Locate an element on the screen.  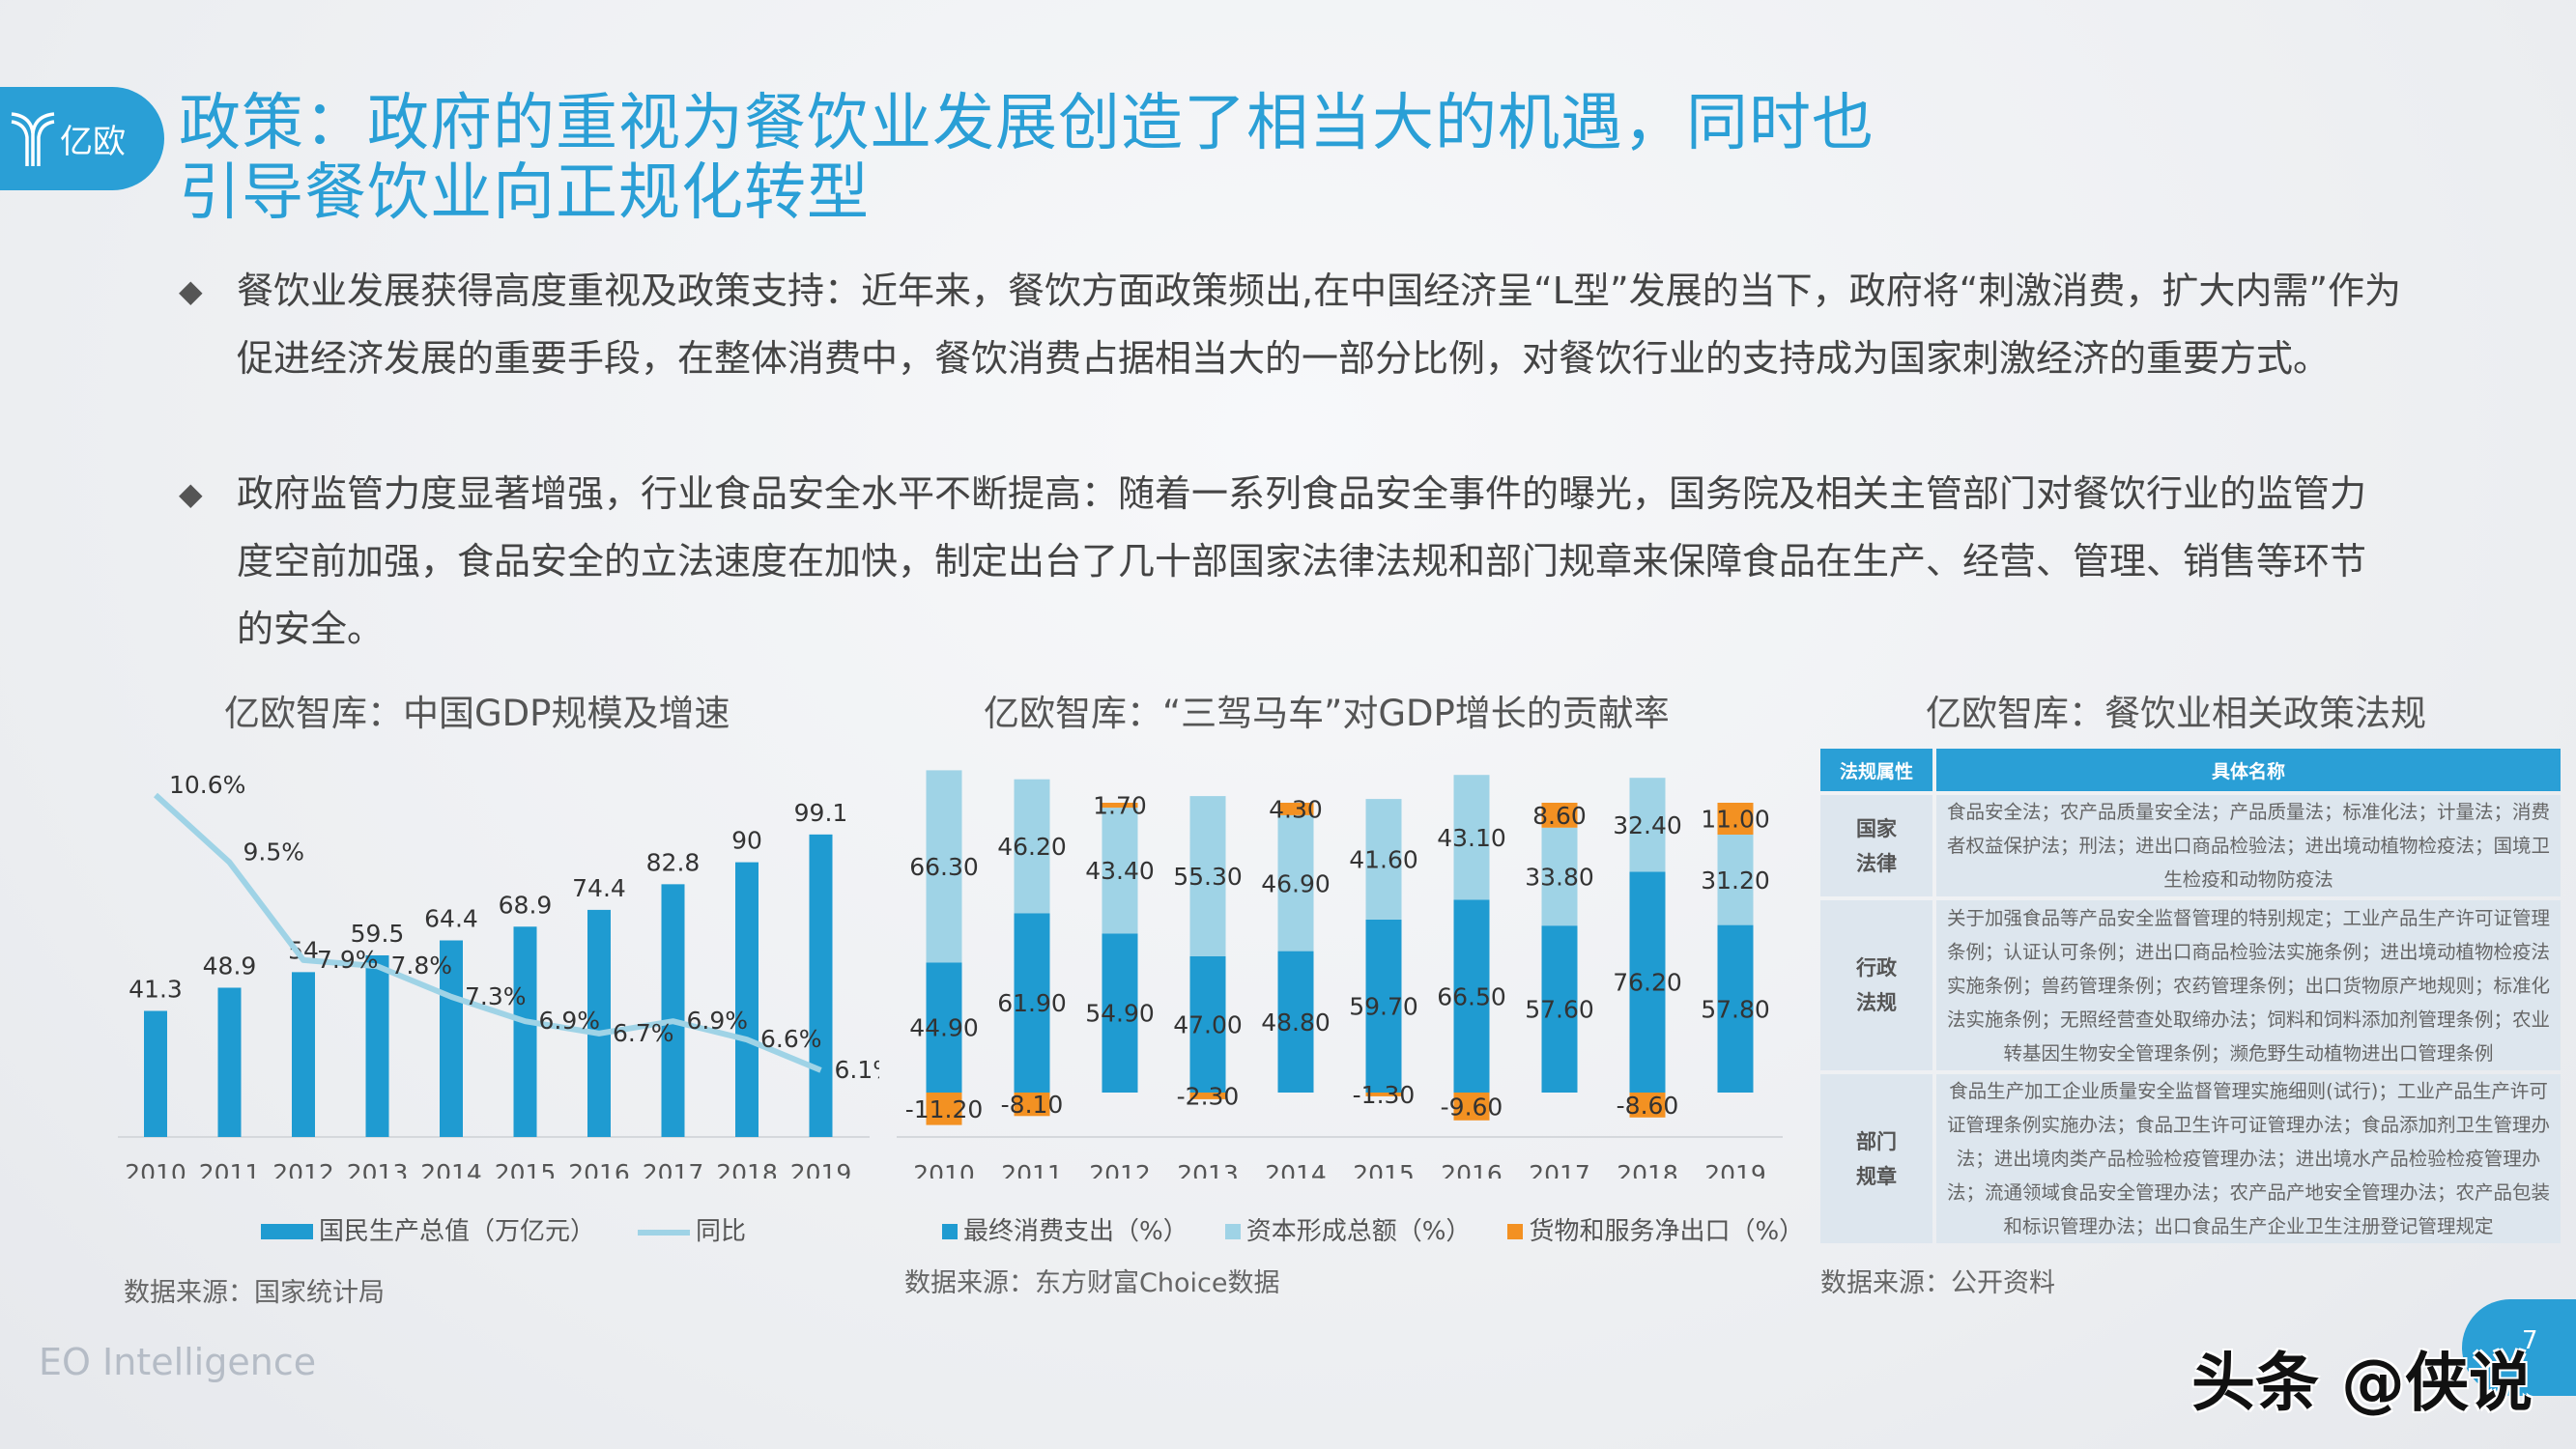
policy-source: 数据来源：公开资料 is located at coordinates (1938, 1283).